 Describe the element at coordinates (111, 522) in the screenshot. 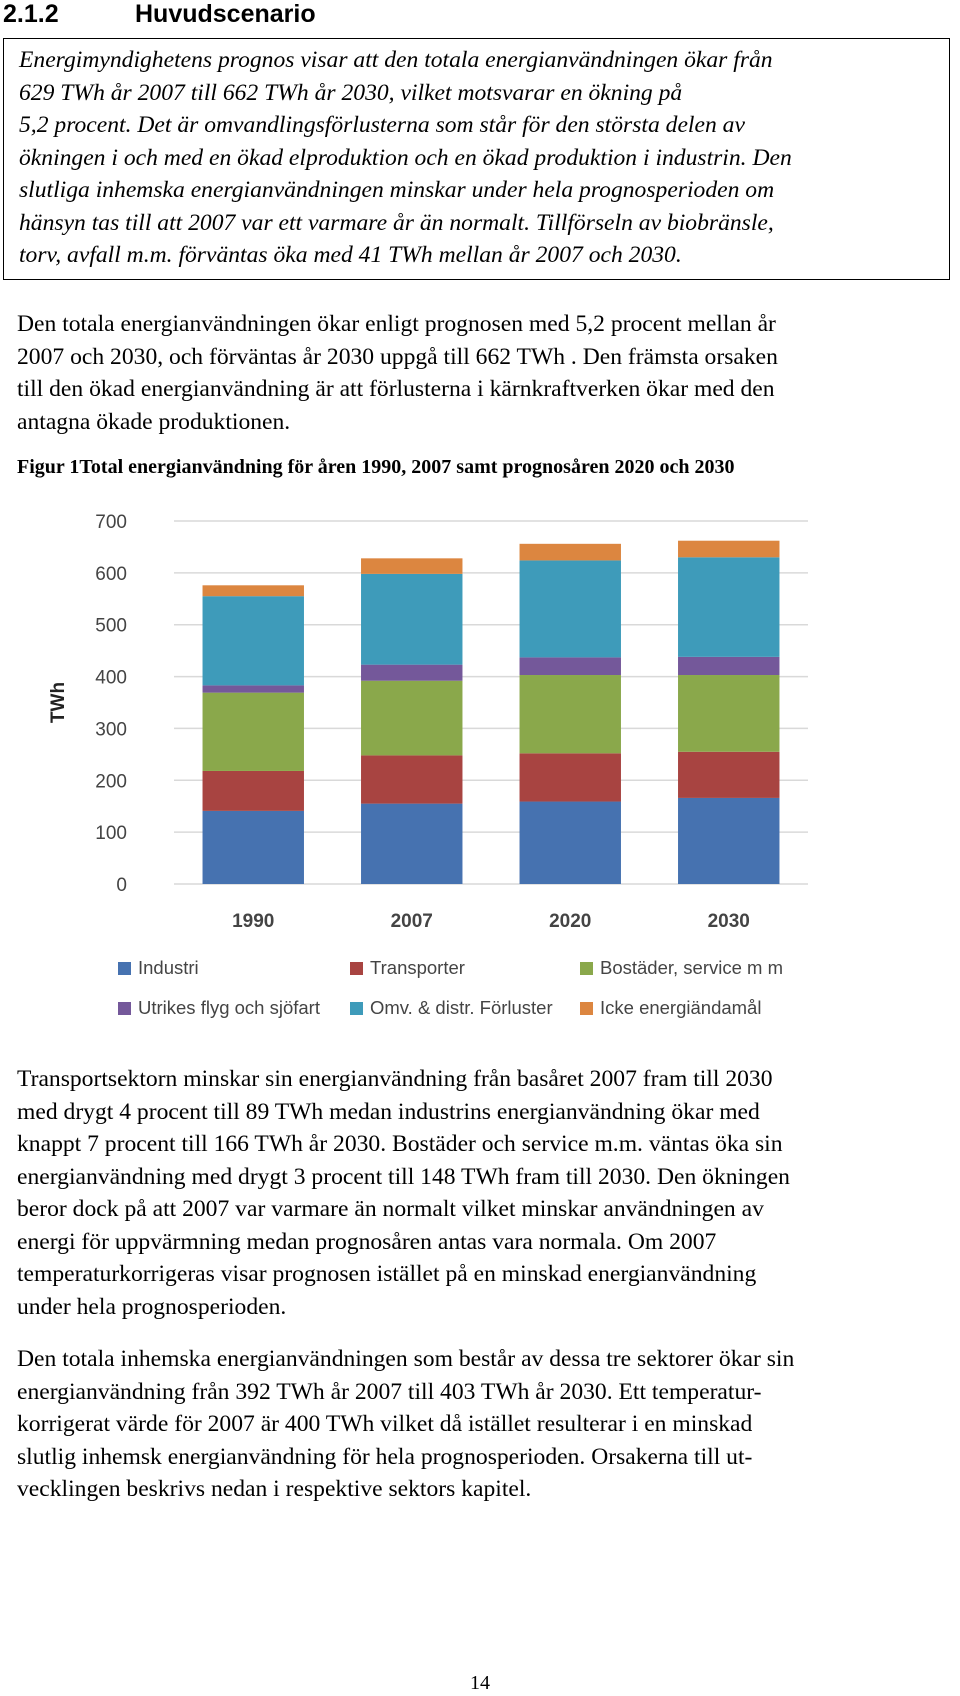

I see `y-tick-label: 700` at that location.